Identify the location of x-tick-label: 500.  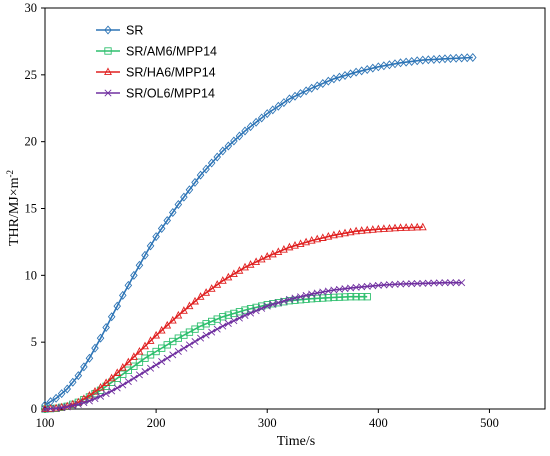
(489, 423).